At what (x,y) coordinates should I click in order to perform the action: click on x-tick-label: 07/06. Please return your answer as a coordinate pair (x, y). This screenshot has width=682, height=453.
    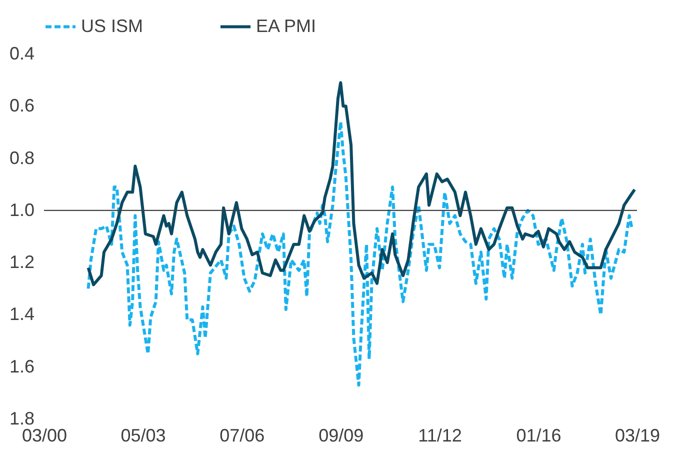
    Looking at the image, I should click on (242, 436).